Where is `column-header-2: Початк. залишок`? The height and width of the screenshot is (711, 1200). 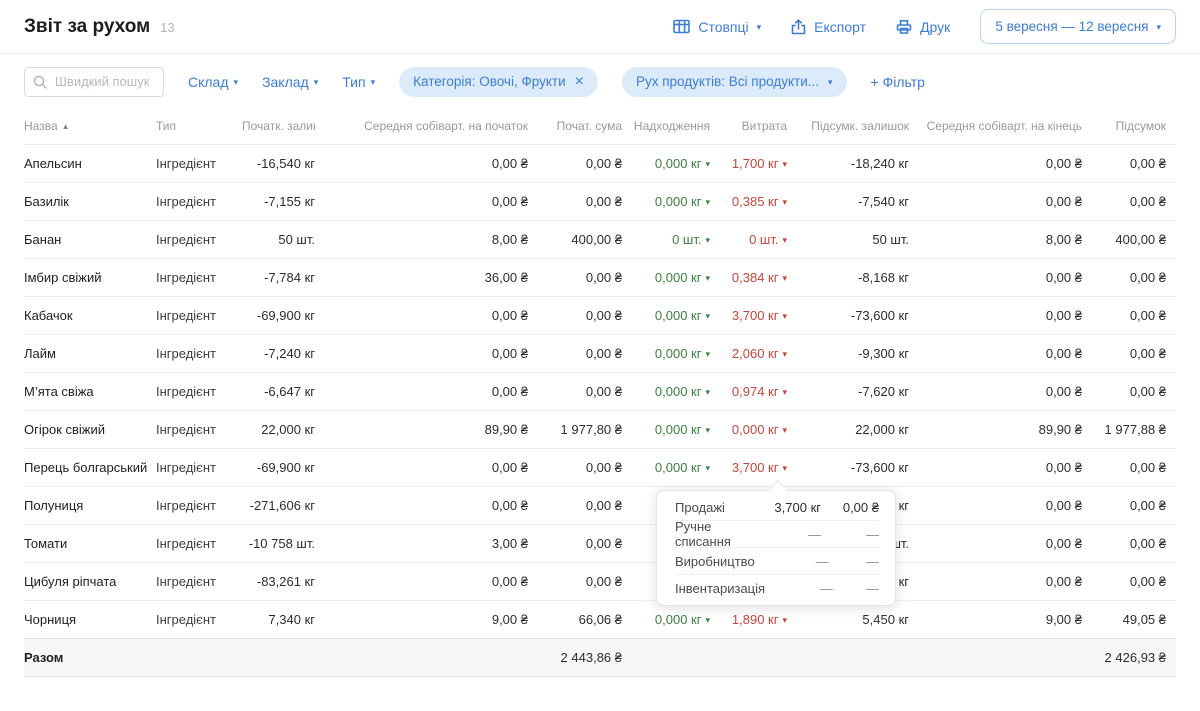
column-header-2: Початк. залишок is located at coordinates (278, 126).